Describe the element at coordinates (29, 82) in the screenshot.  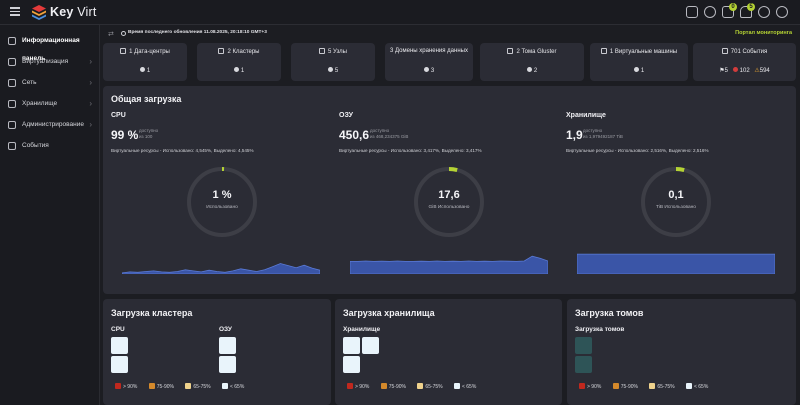
I see `sidebar-item-label: Сеть` at that location.